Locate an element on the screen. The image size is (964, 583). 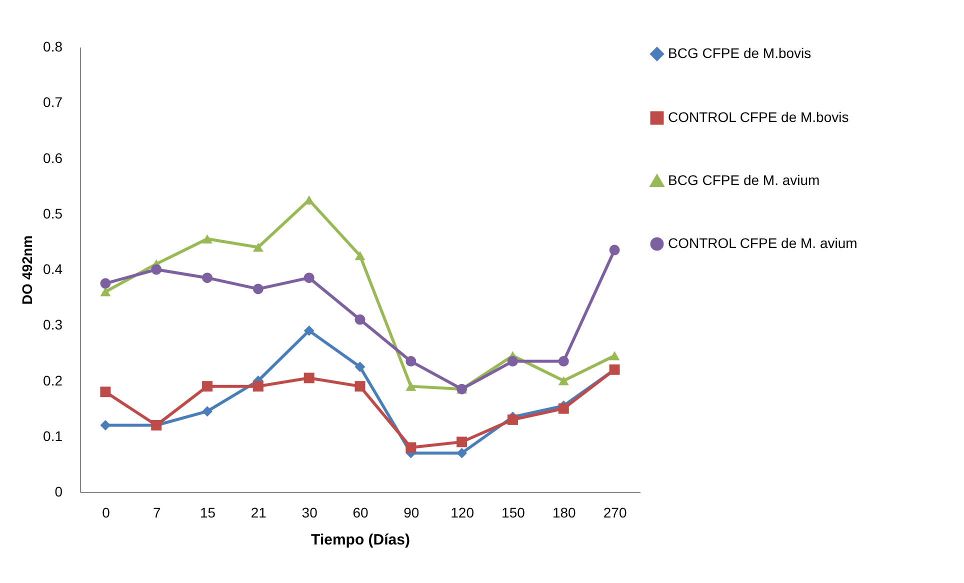
y-tick-label: 0.7 is located at coordinates (53, 102).